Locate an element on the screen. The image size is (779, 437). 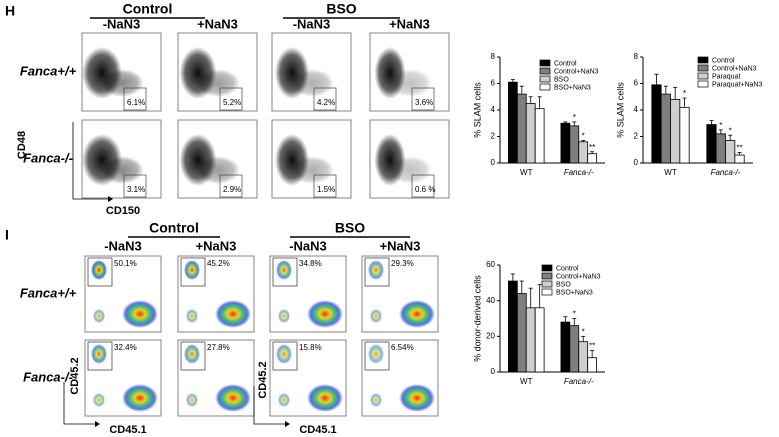
y-tick-label: 20 is located at coordinates (490, 335).